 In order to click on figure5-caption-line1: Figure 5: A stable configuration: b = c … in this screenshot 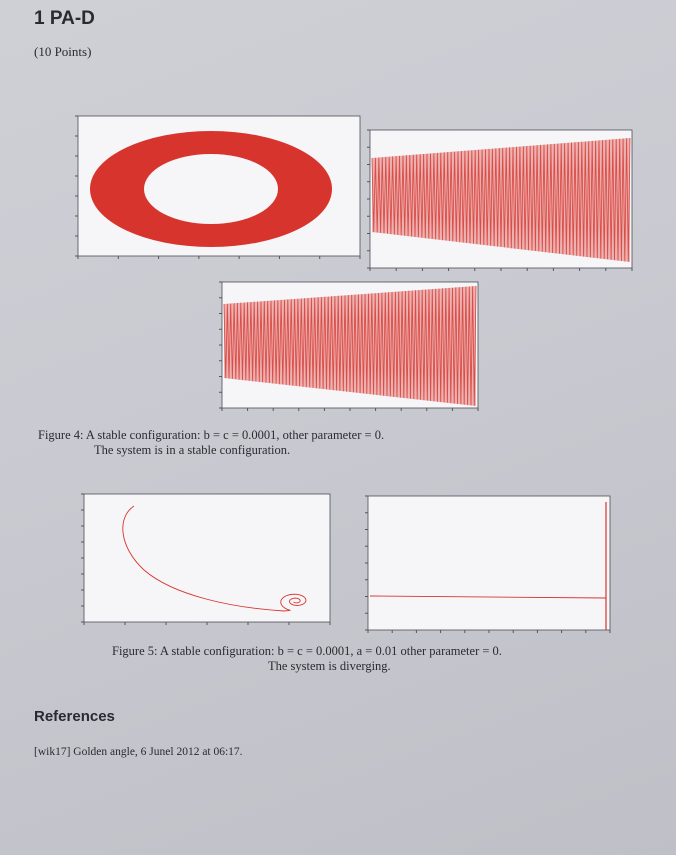, I will do `click(307, 651)`.